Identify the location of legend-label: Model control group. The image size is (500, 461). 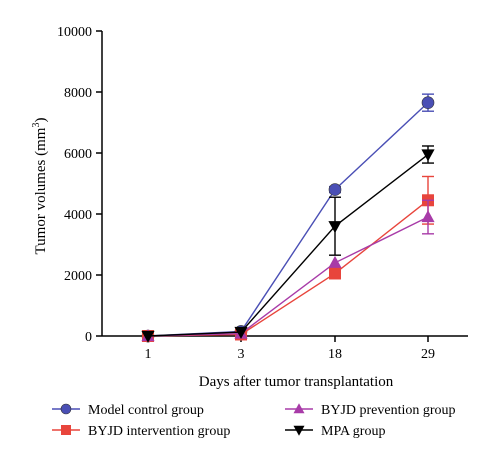
(146, 410).